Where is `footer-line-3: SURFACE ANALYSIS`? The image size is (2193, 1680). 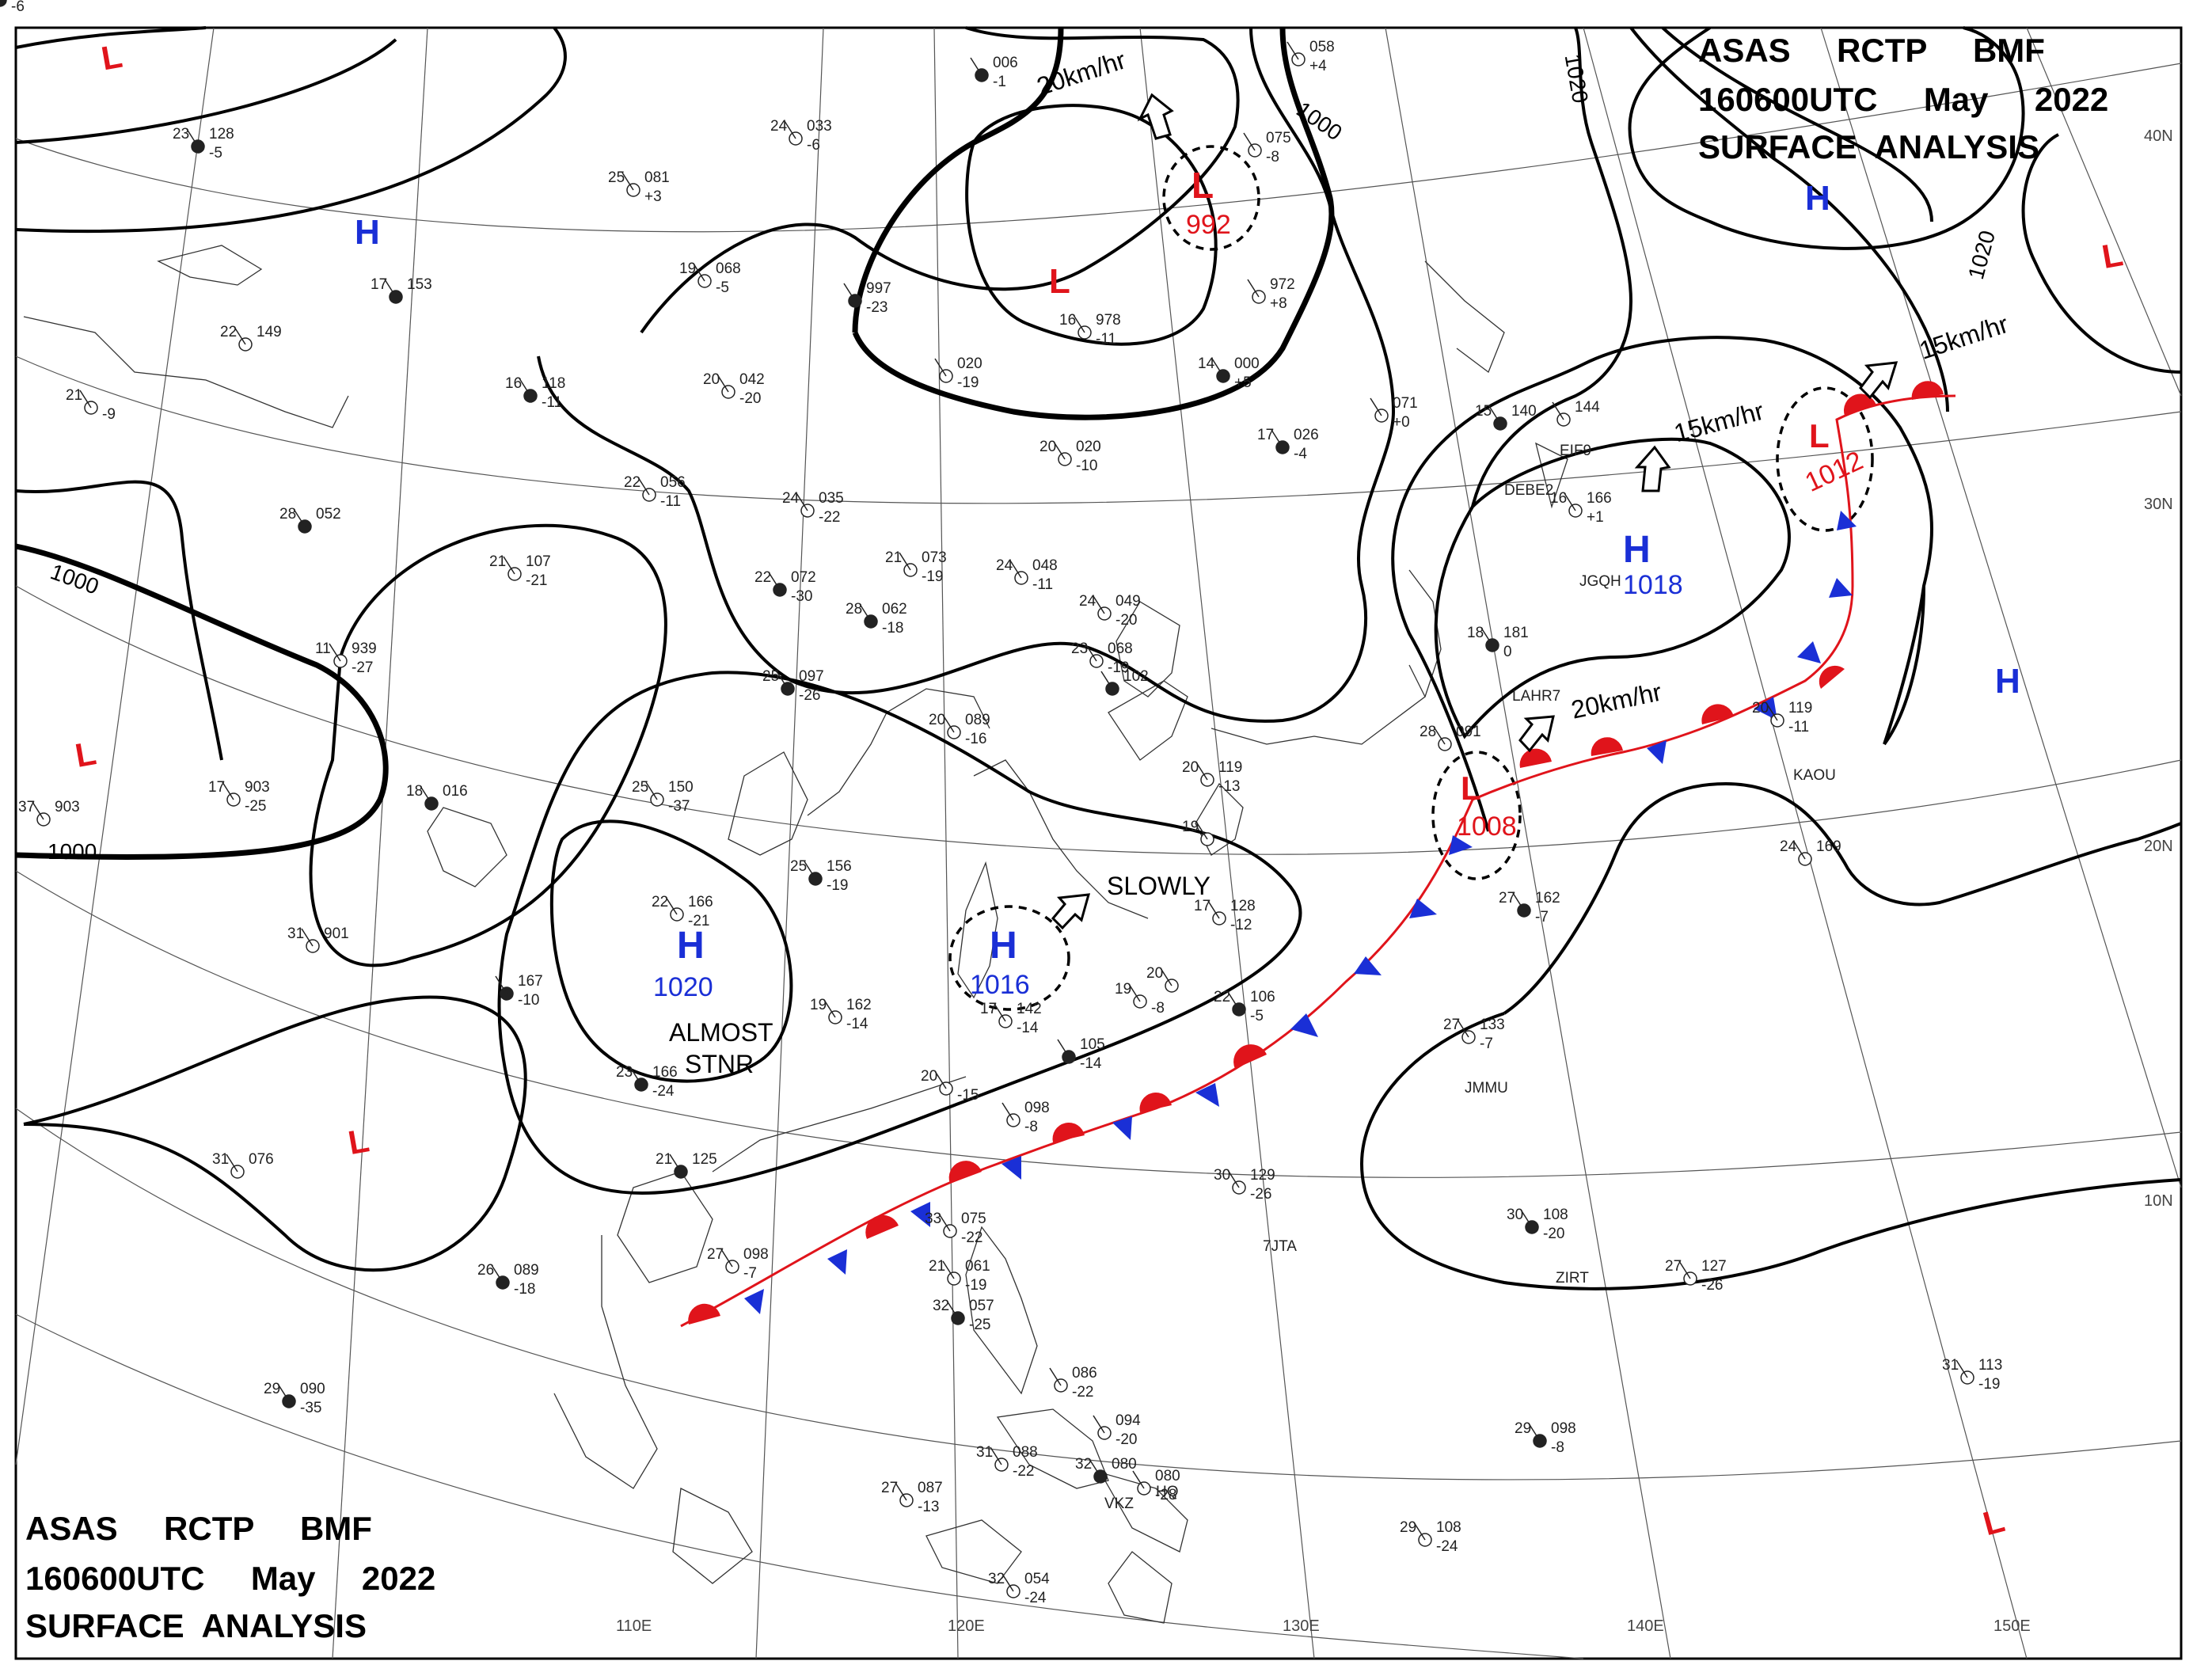 footer-line-3: SURFACE ANALYSIS is located at coordinates (196, 1625).